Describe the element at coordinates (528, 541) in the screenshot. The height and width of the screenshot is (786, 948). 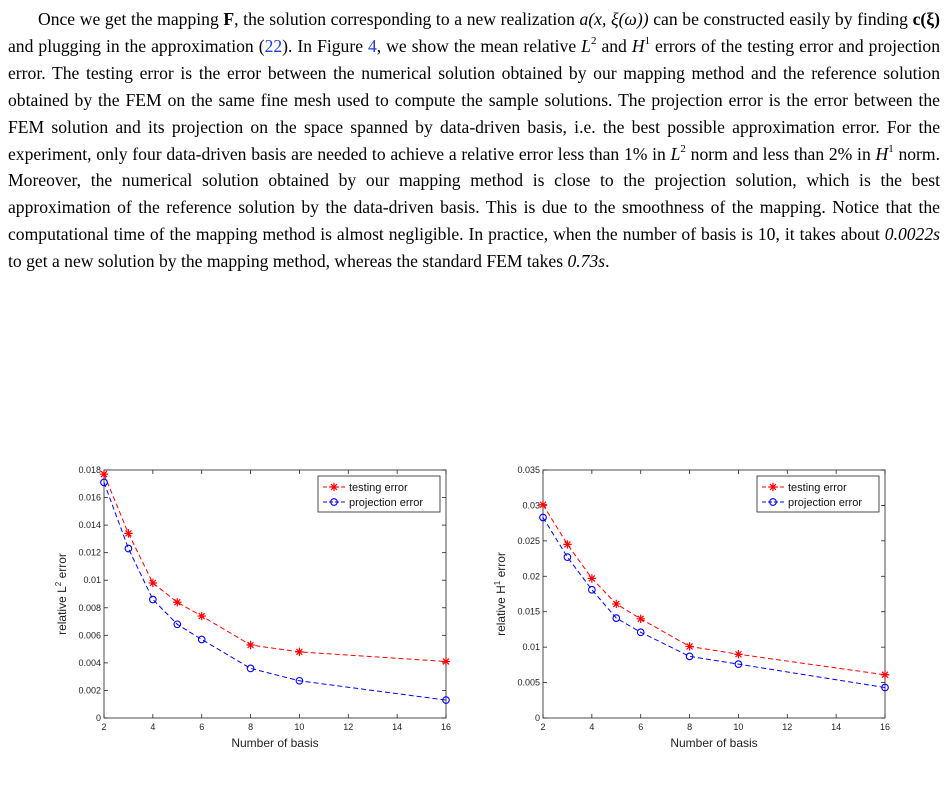
I see `y-tick-label: 0.025` at that location.